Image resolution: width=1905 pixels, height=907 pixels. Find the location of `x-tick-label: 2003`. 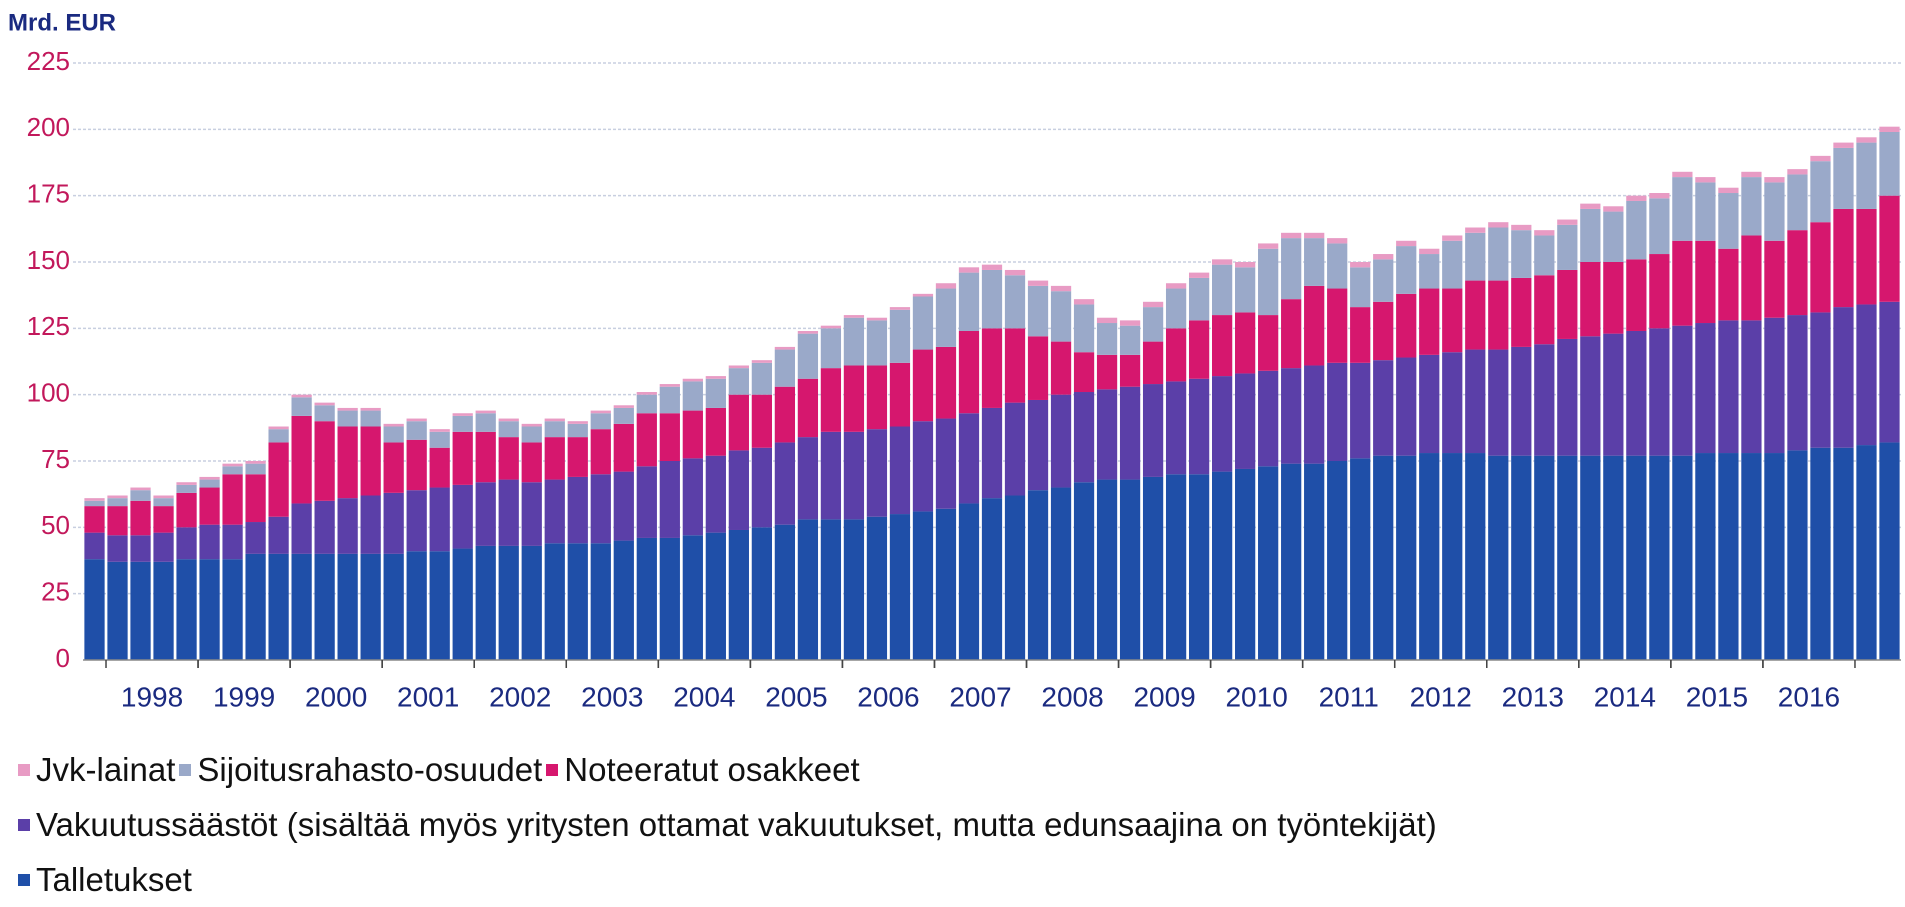

x-tick-label: 2003 is located at coordinates (612, 696).